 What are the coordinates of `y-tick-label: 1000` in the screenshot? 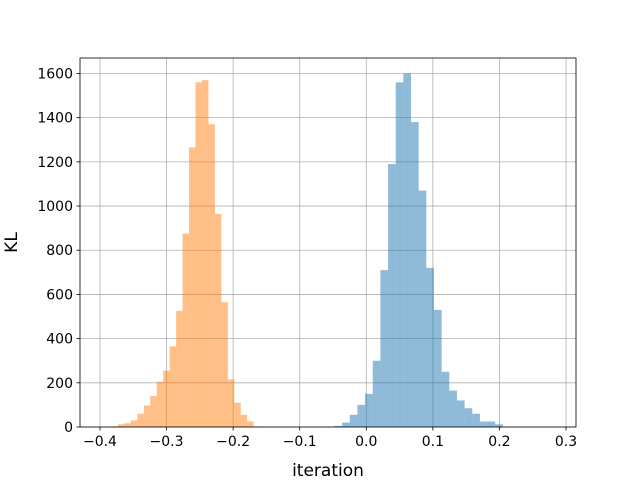 It's located at (55, 207).